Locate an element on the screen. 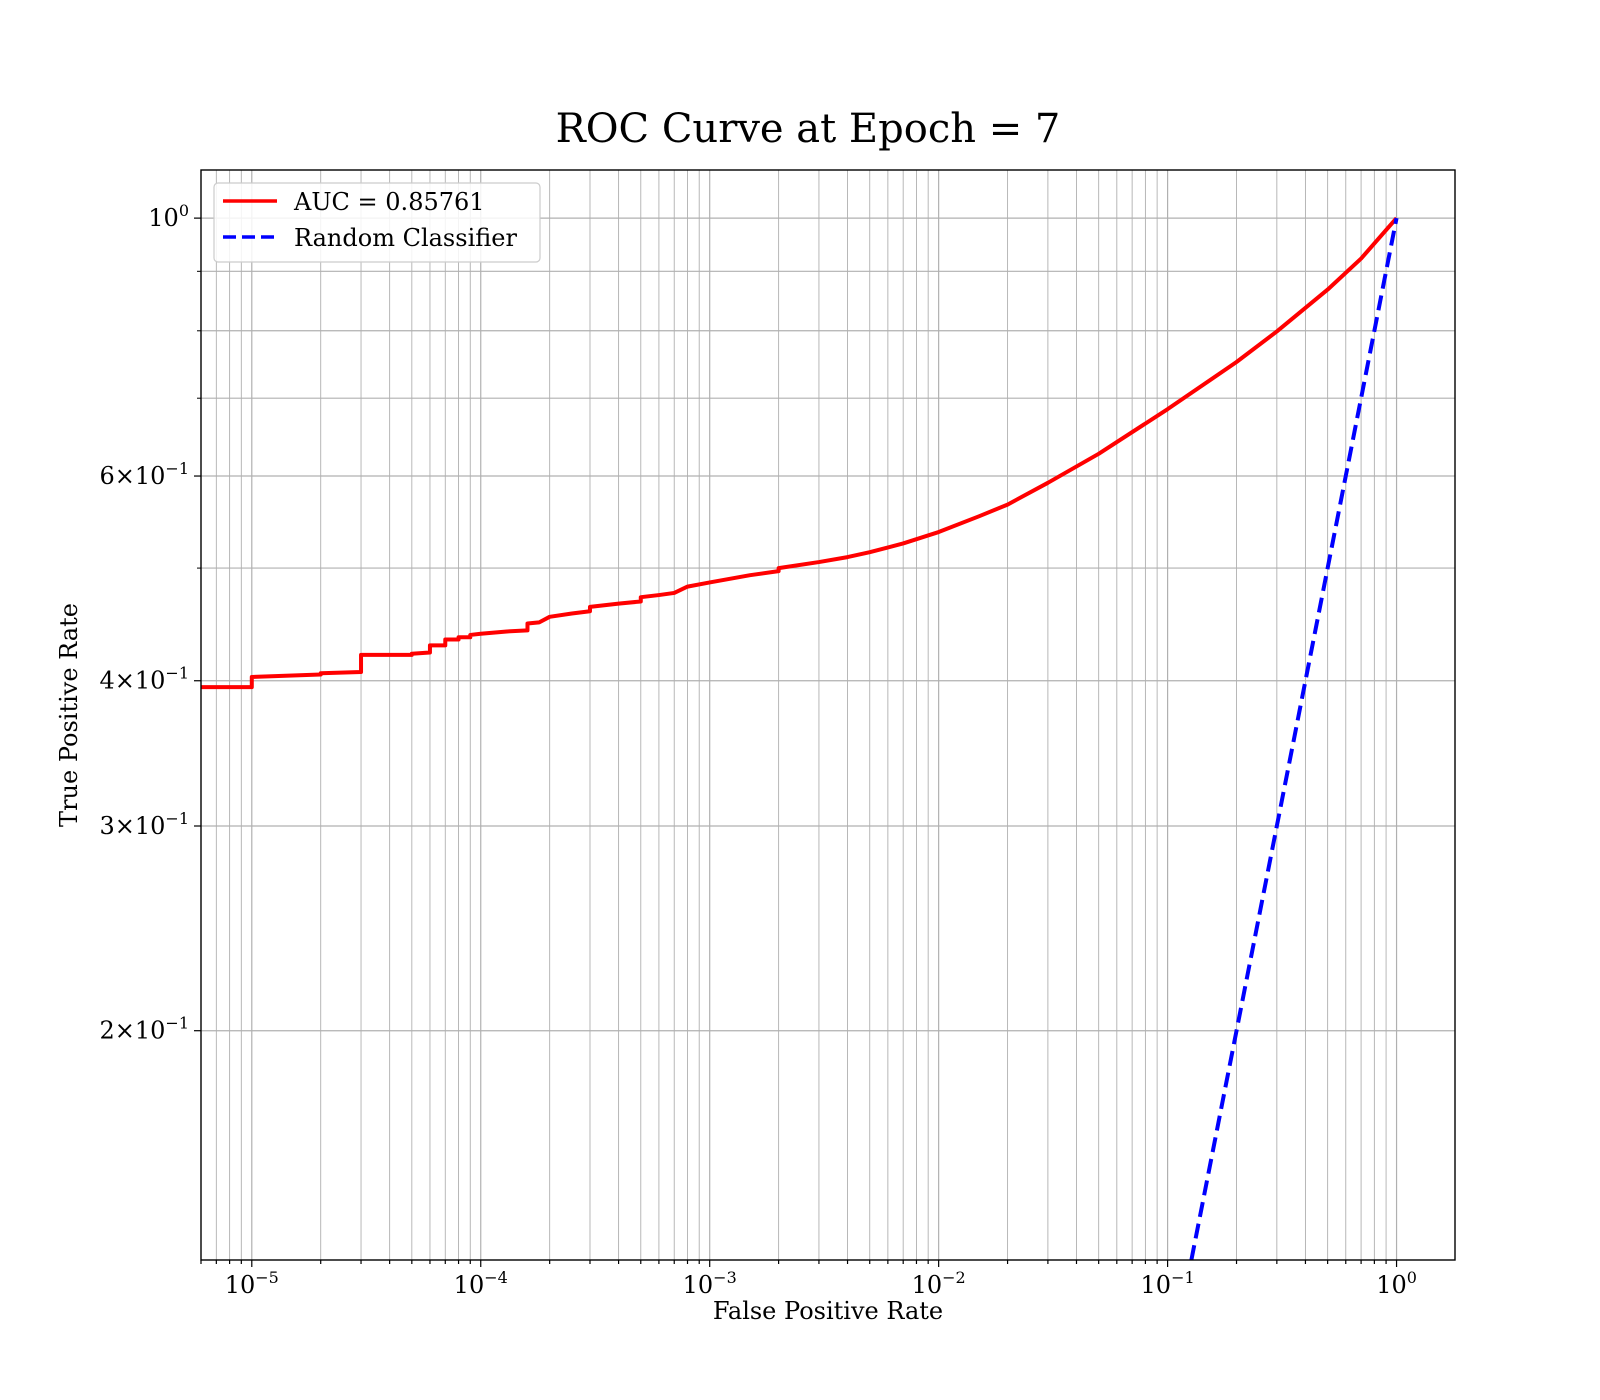 The height and width of the screenshot is (1400, 1600). x-tick-label: 10⁻¹ is located at coordinates (1168, 1283).